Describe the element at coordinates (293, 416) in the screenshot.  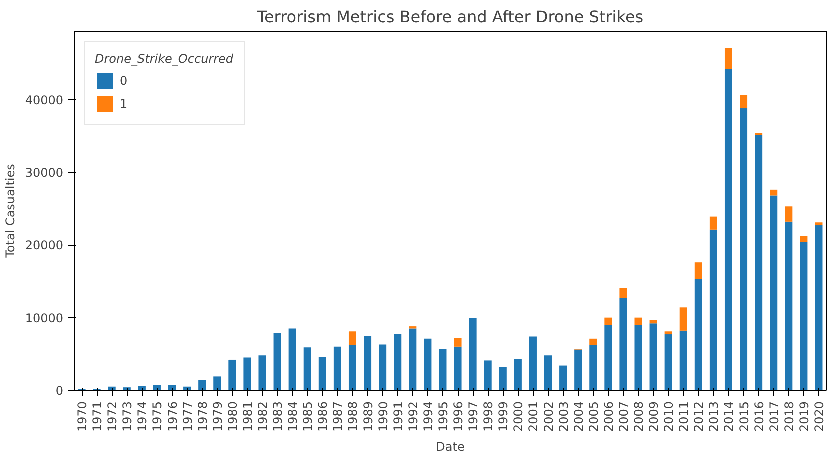
I see `x-tick-label: 1984` at that location.